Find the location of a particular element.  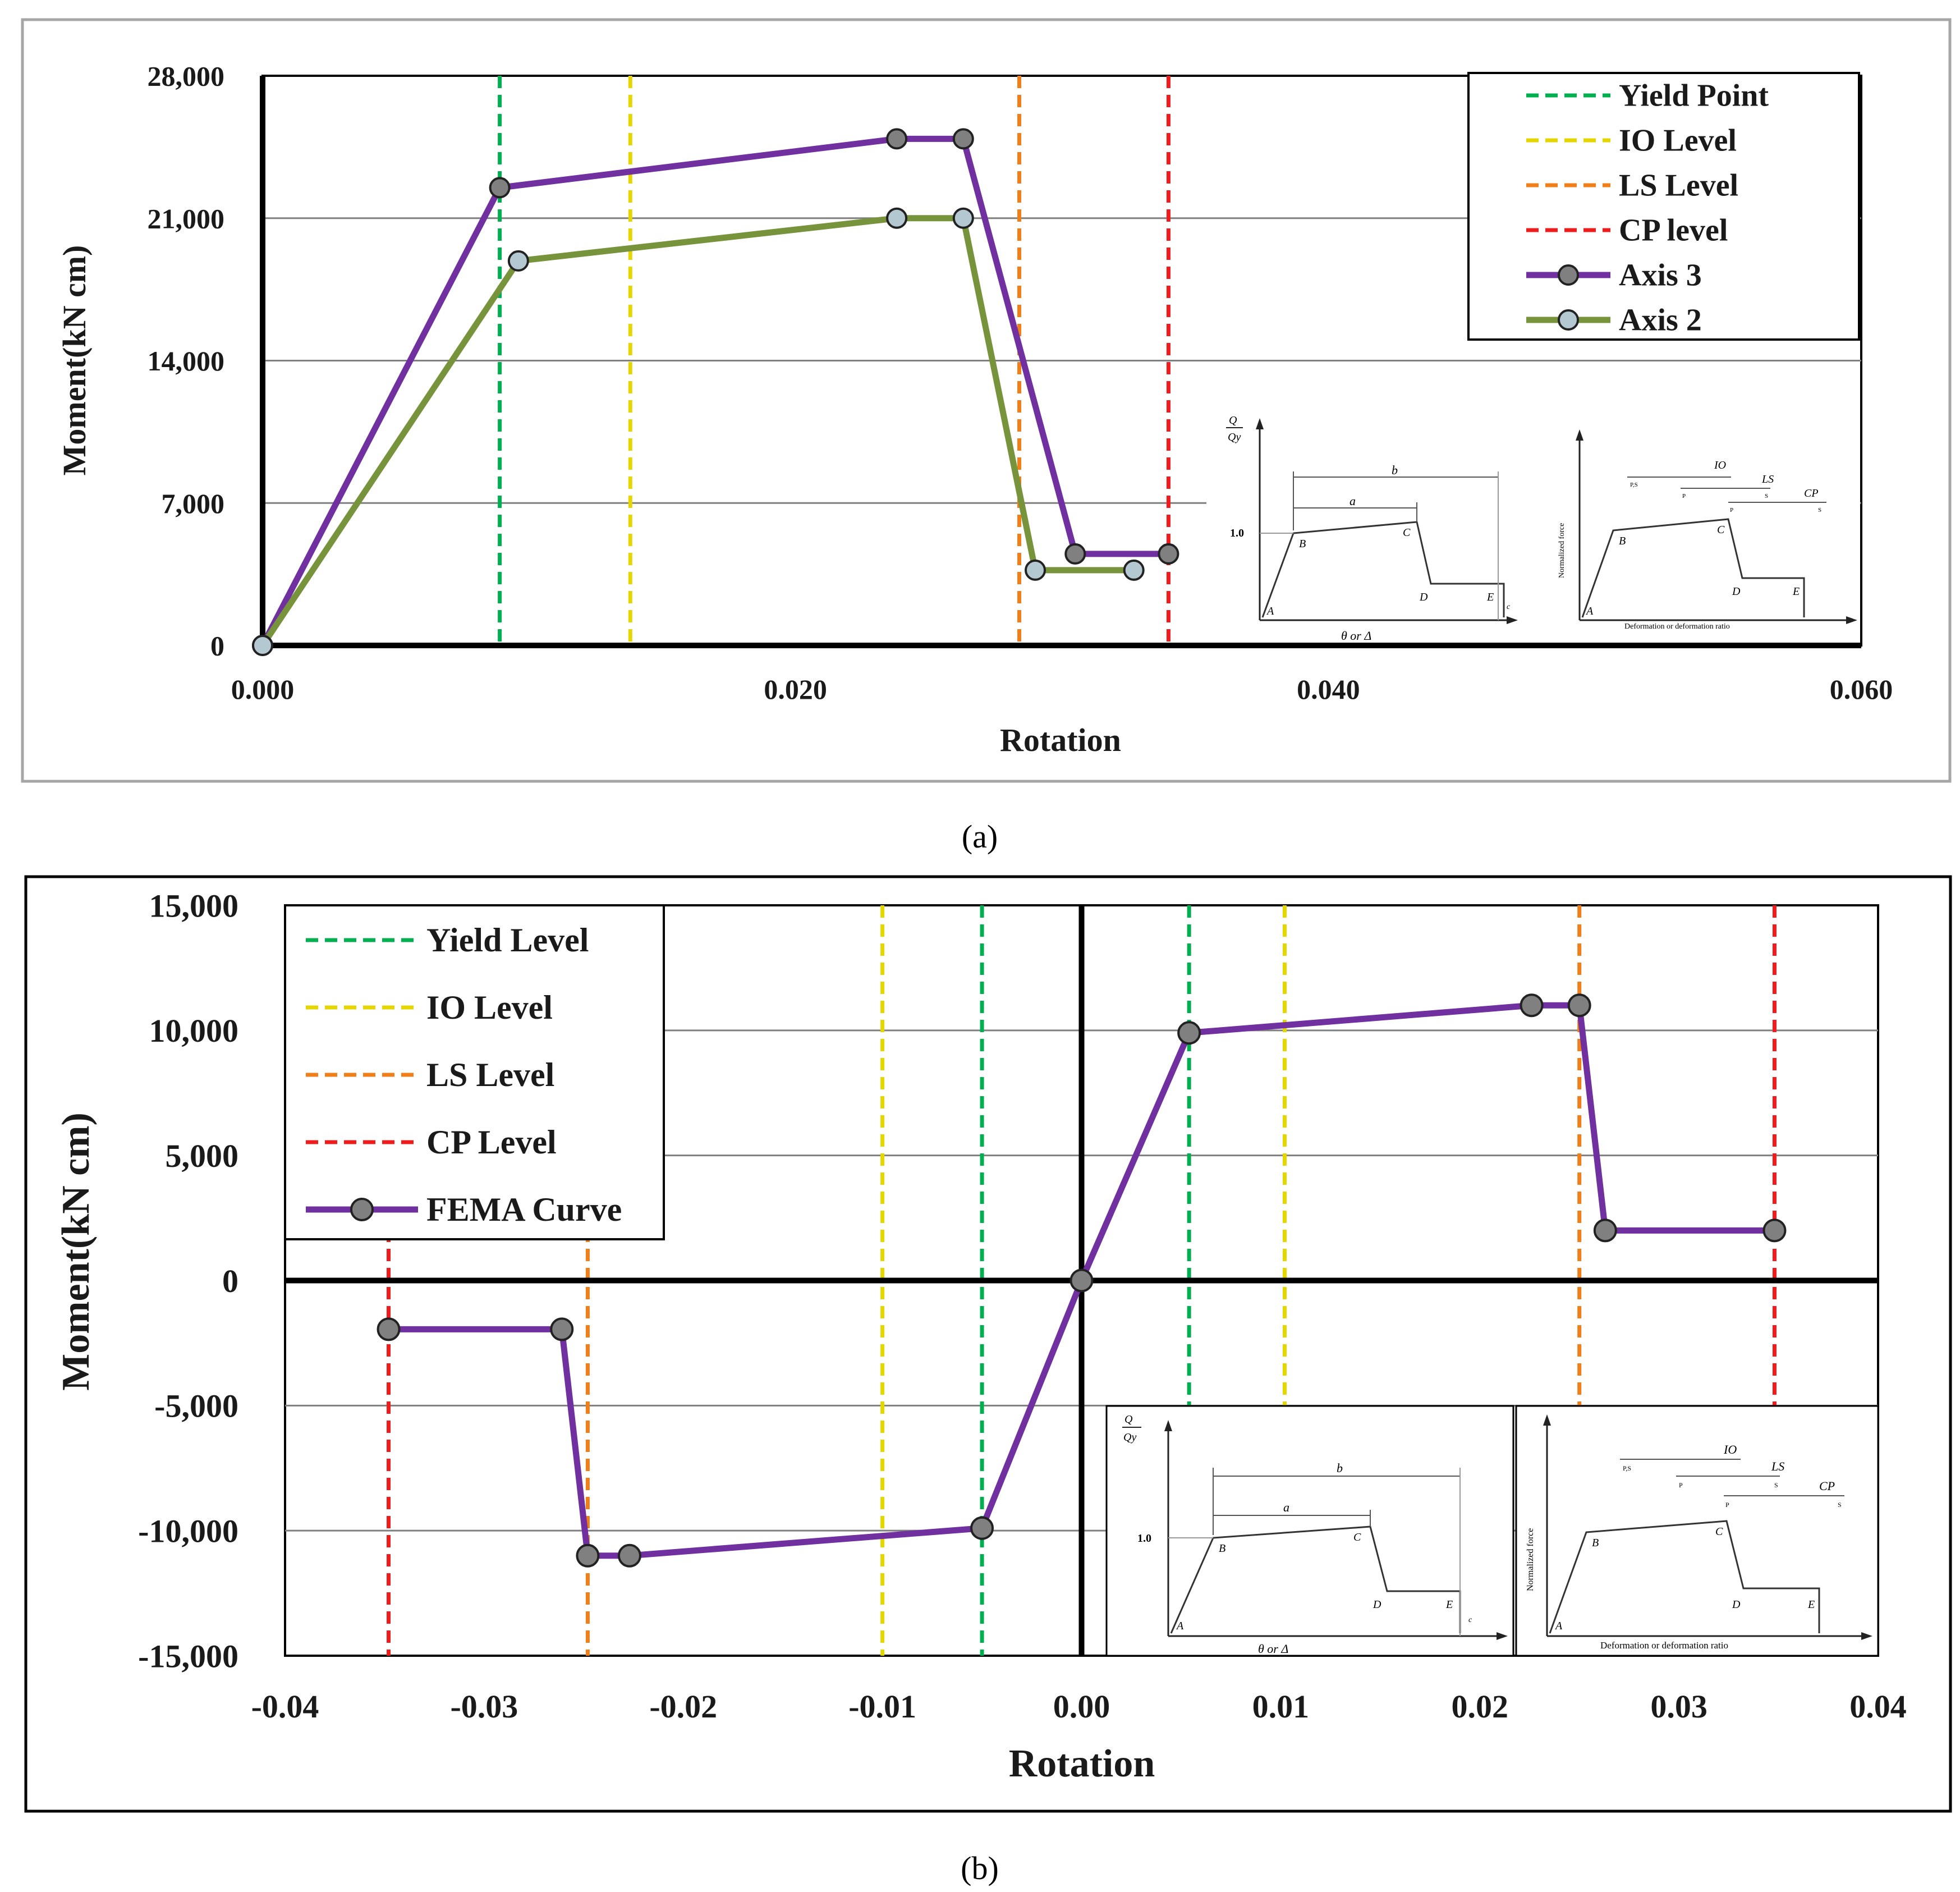

inset-b-right-frame is located at coordinates (1697, 1531).